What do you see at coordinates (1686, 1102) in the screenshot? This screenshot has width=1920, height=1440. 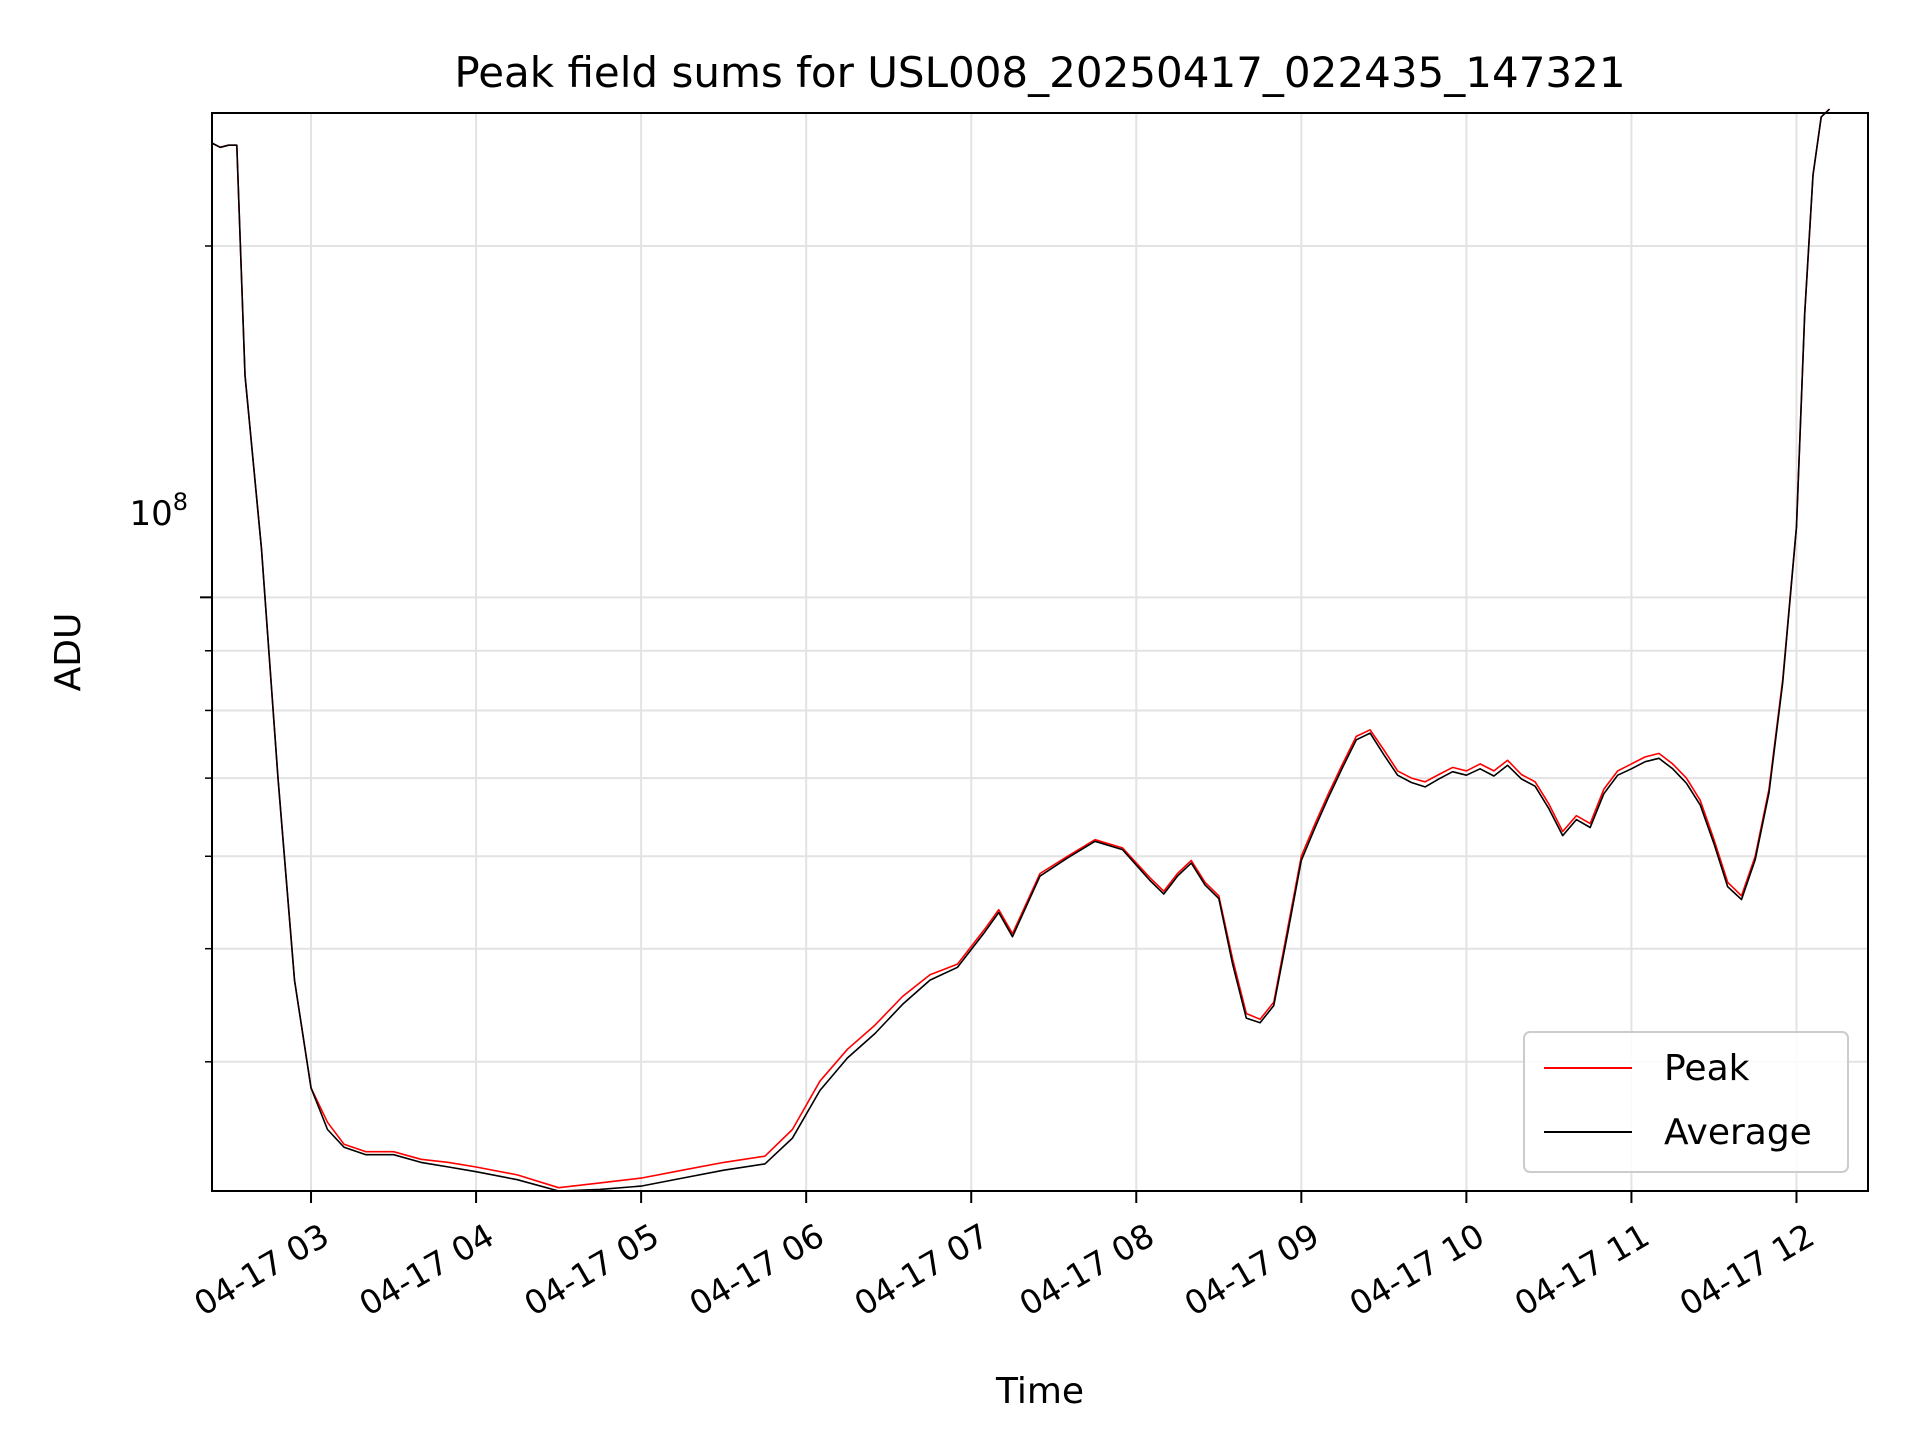 I see `legend: Peak Average` at bounding box center [1686, 1102].